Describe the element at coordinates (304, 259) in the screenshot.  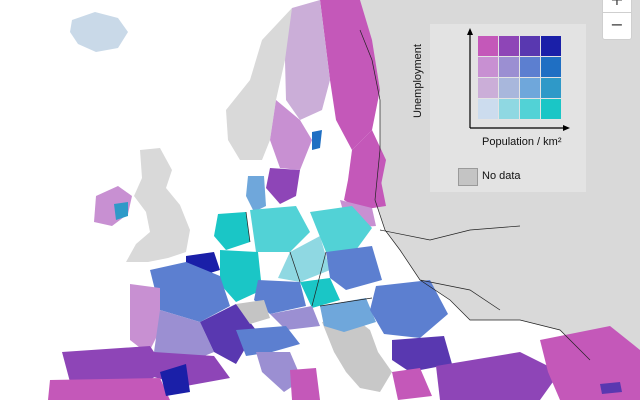
I see `region-germany-east` at that location.